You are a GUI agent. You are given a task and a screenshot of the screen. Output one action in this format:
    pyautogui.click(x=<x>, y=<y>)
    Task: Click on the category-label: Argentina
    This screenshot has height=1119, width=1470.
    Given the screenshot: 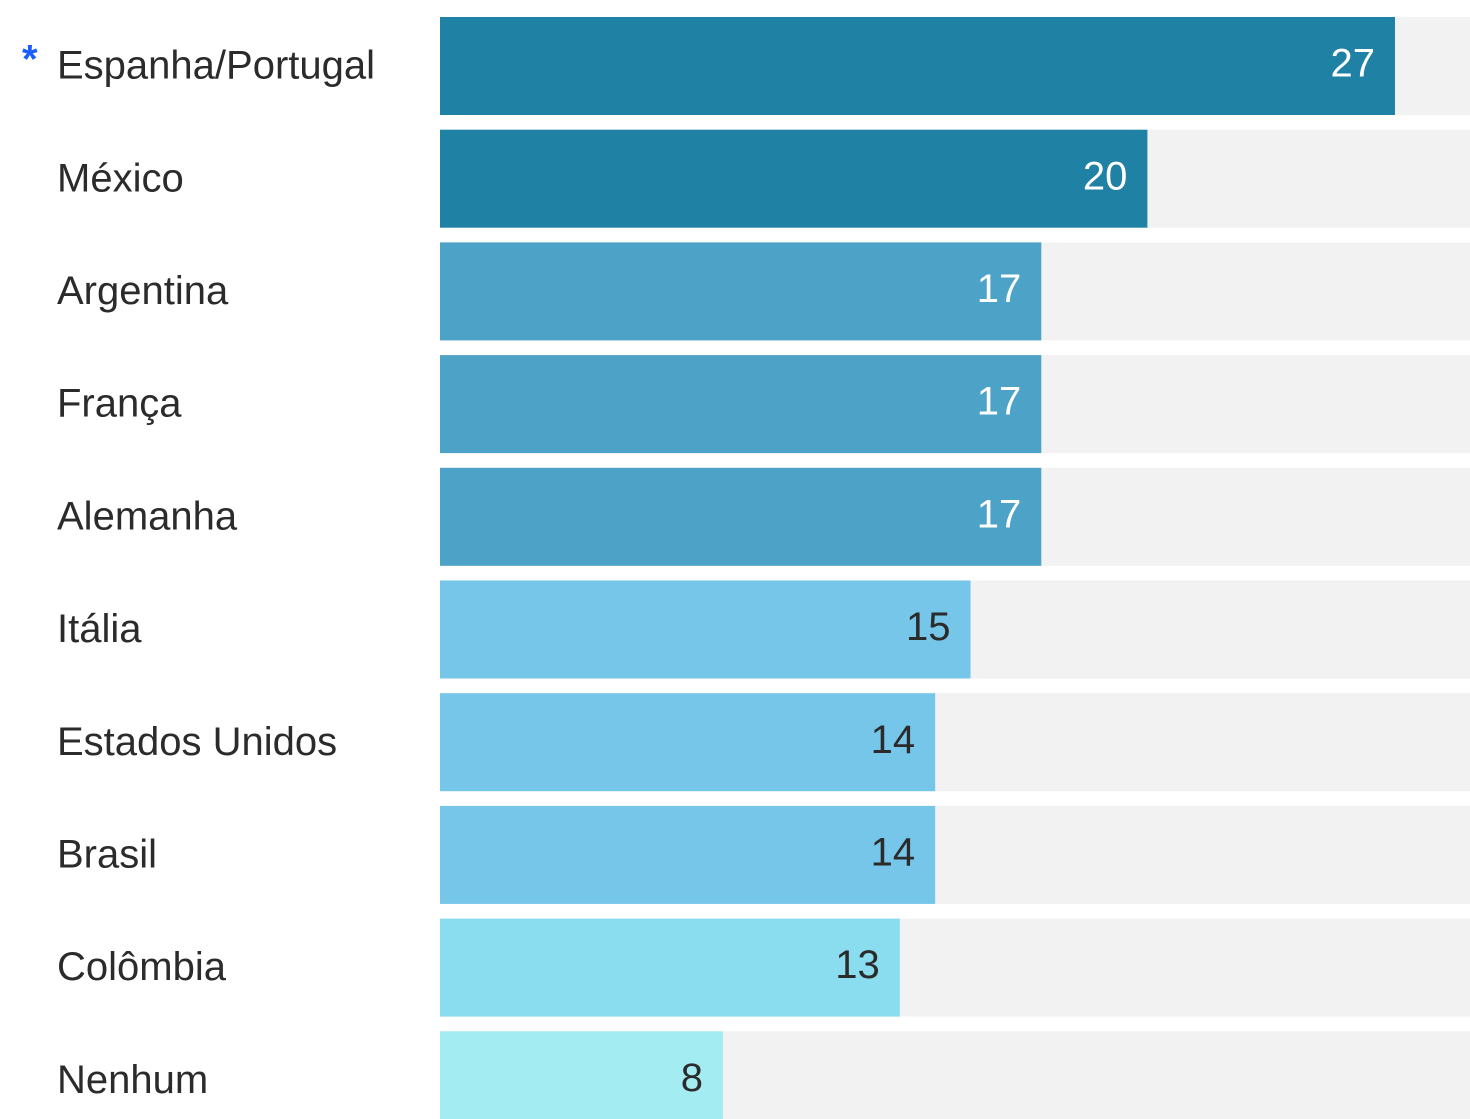 What is the action you would take?
    pyautogui.click(x=143, y=291)
    